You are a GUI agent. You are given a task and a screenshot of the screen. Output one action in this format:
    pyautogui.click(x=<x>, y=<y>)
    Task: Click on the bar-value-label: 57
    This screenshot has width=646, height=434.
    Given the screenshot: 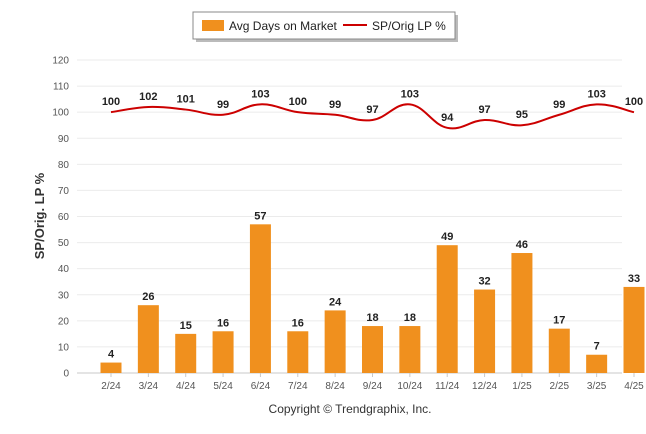 What is the action you would take?
    pyautogui.click(x=260, y=216)
    